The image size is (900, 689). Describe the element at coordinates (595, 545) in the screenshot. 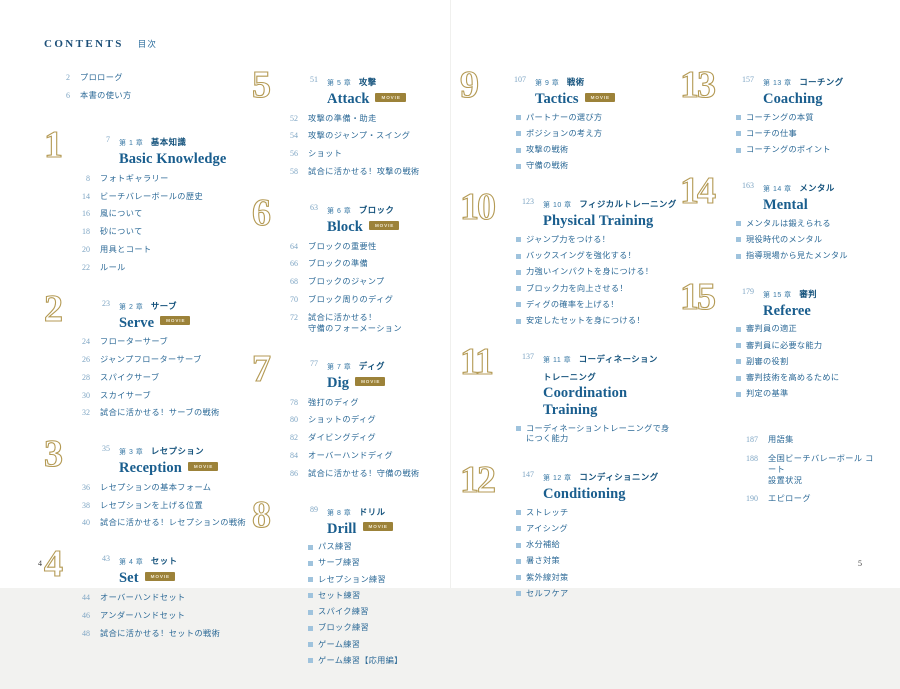

I see `list-item: 水分補給` at that location.